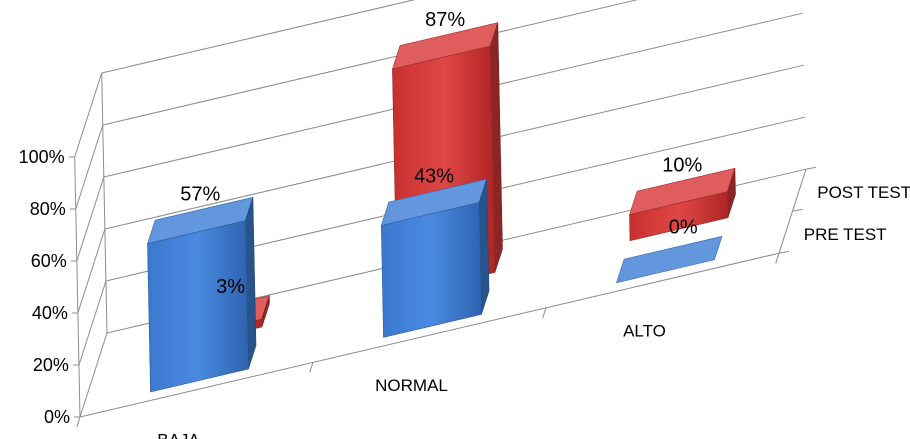 The height and width of the screenshot is (439, 910). I want to click on data-label: 87%, so click(445, 20).